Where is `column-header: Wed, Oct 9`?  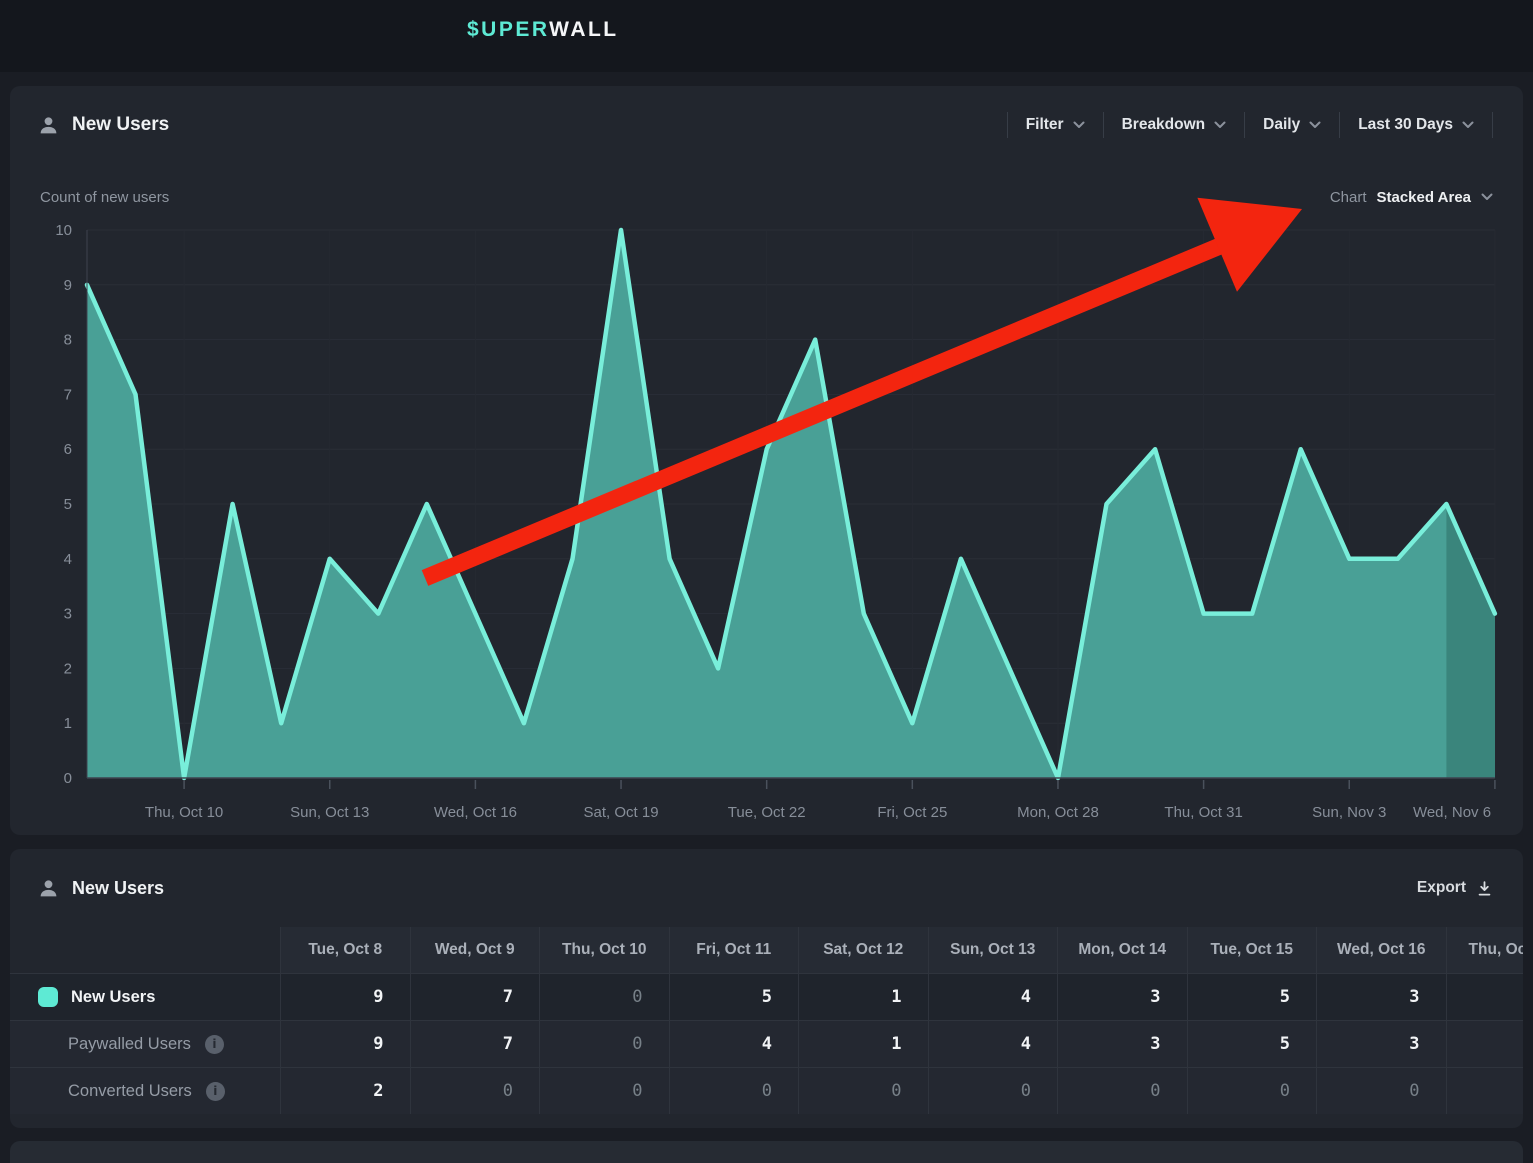
column-header: Wed, Oct 9 is located at coordinates (475, 950).